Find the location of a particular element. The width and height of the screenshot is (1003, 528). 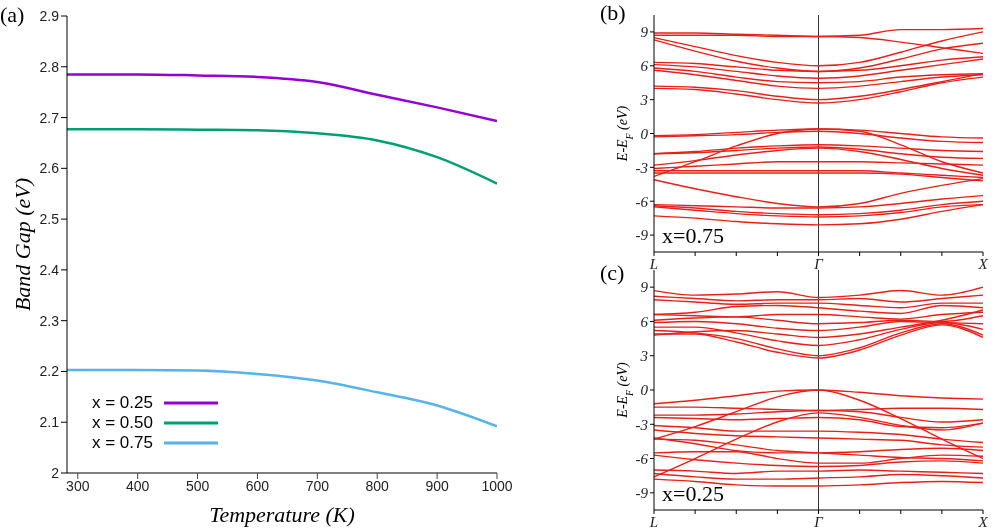

y-axis-title: Band Gap (eV) is located at coordinates (22, 244).